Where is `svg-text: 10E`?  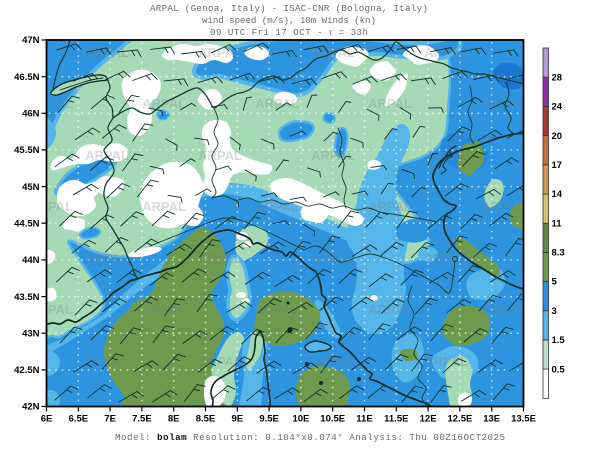 svg-text: 10E is located at coordinates (300, 419).